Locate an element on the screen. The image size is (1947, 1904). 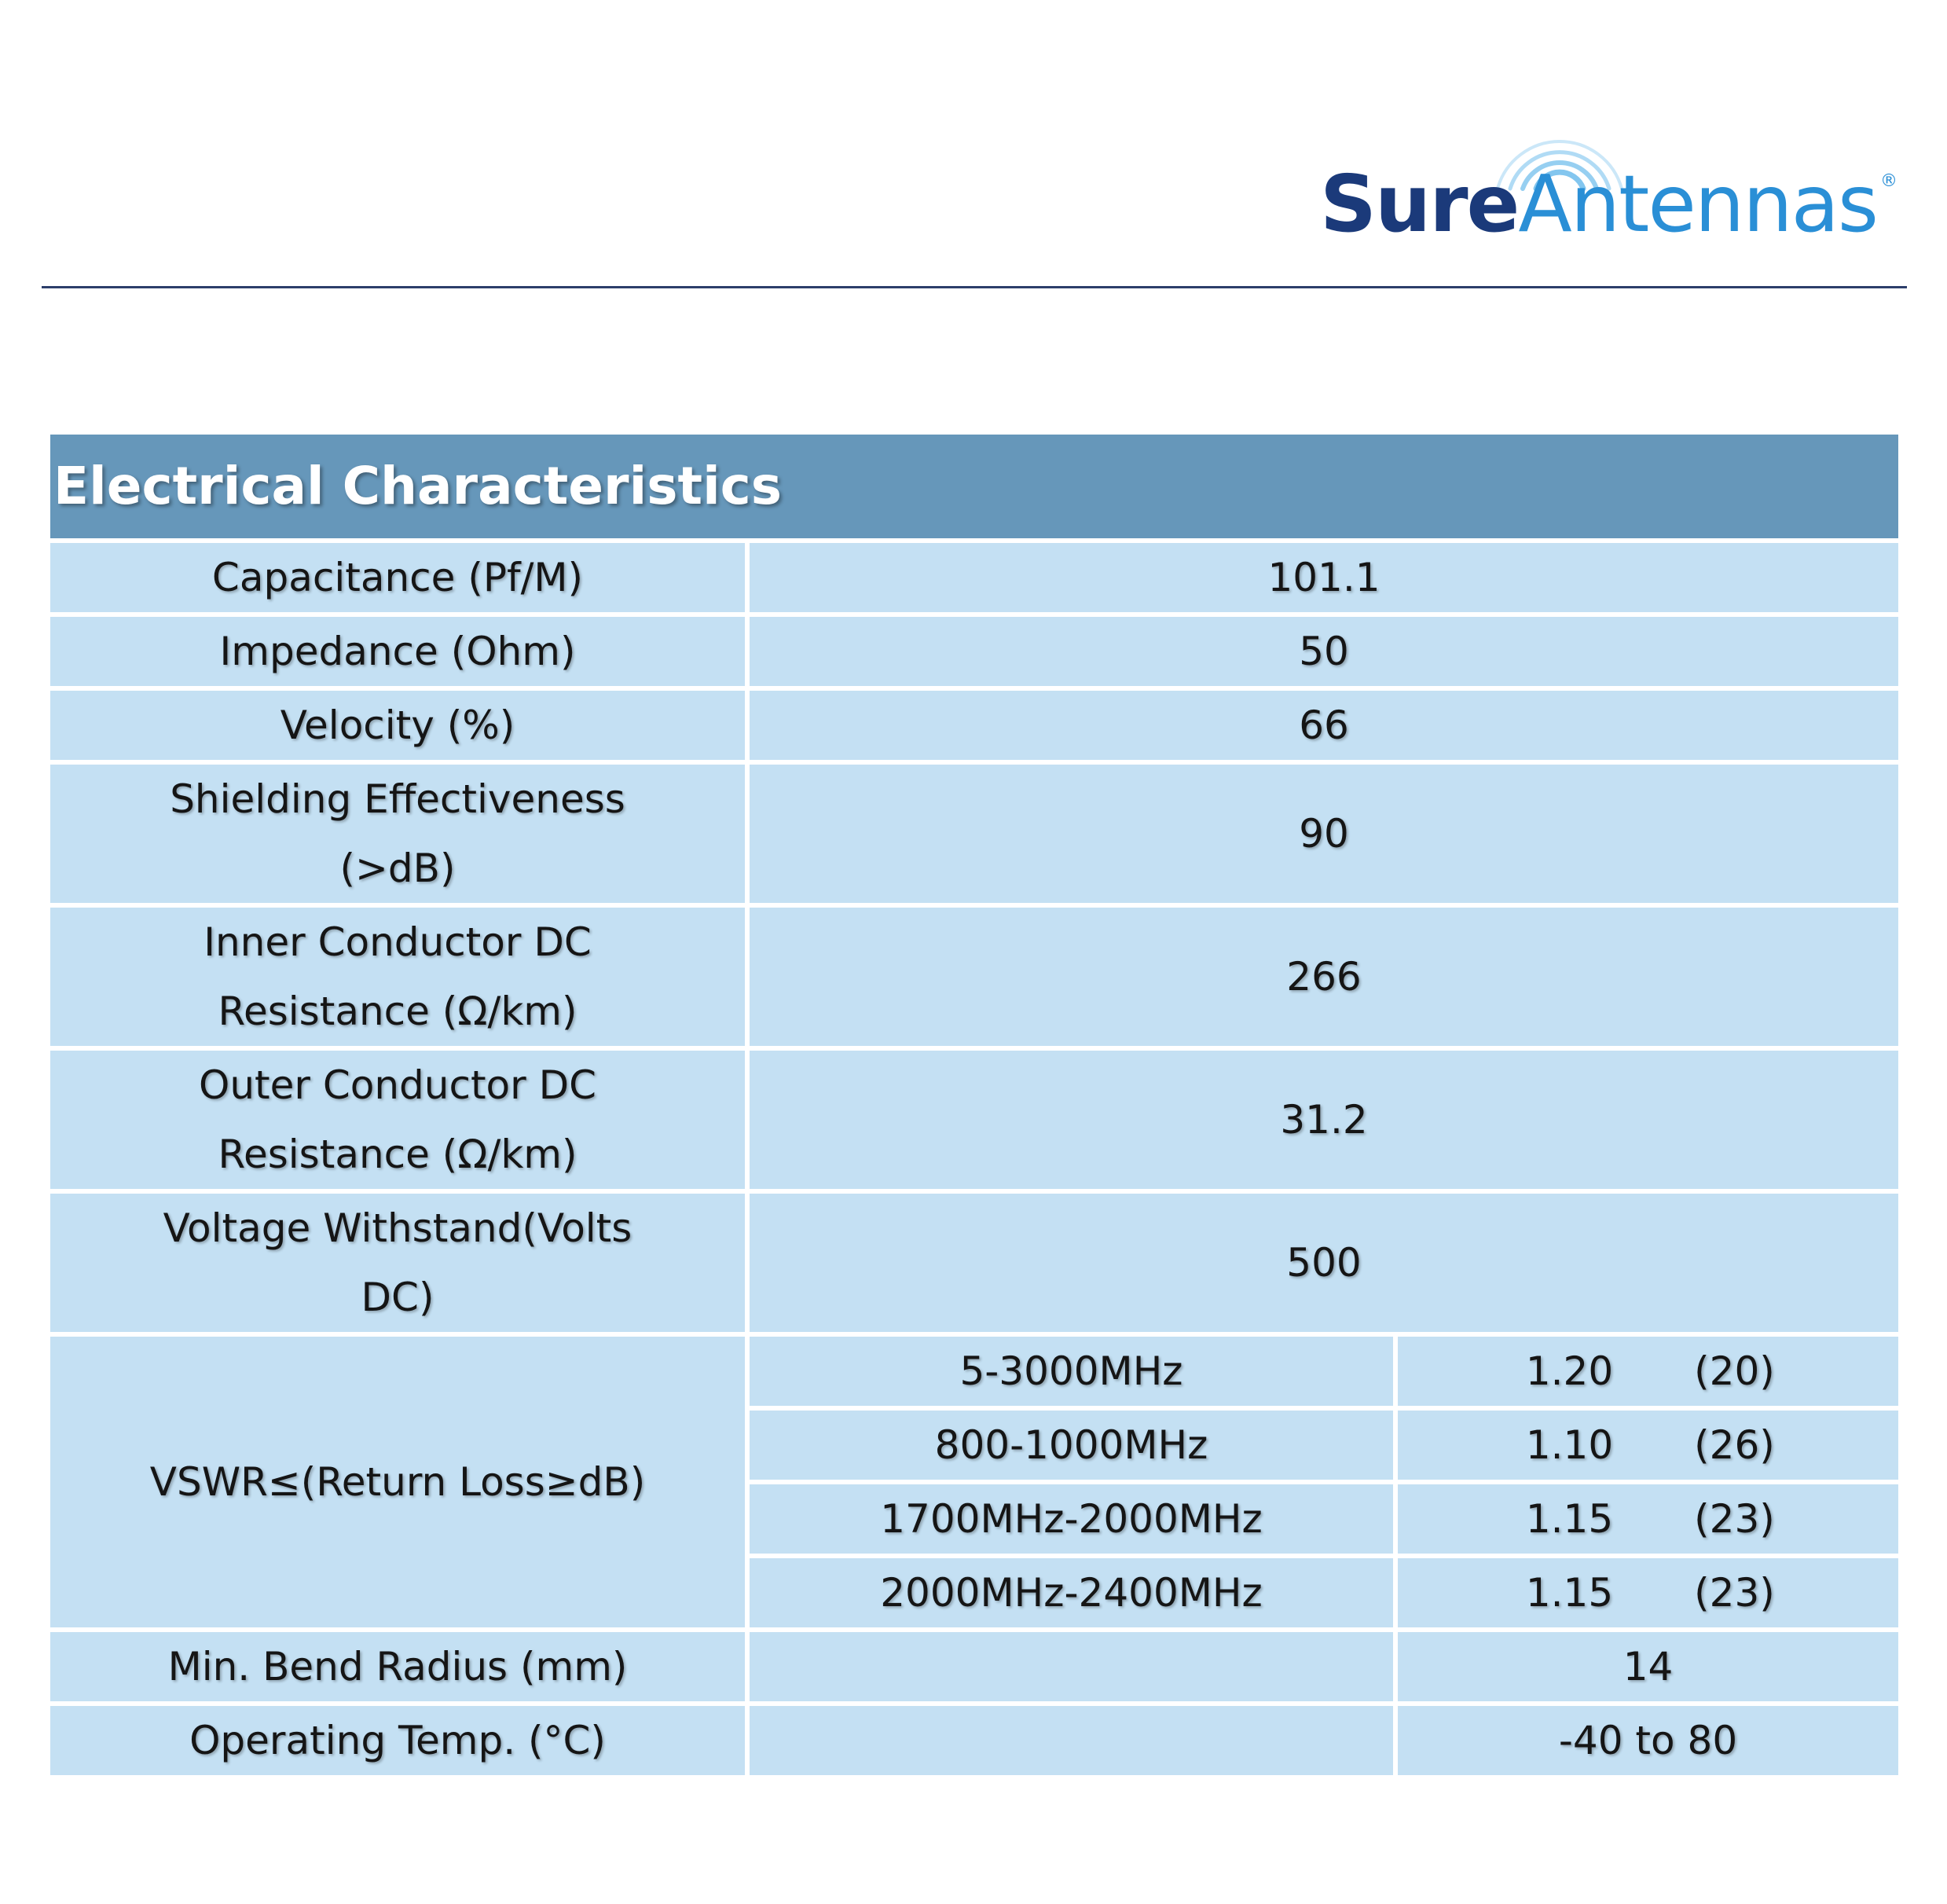
row-label: Operating Temp. (°C) is located at coordinates (400, 1743).